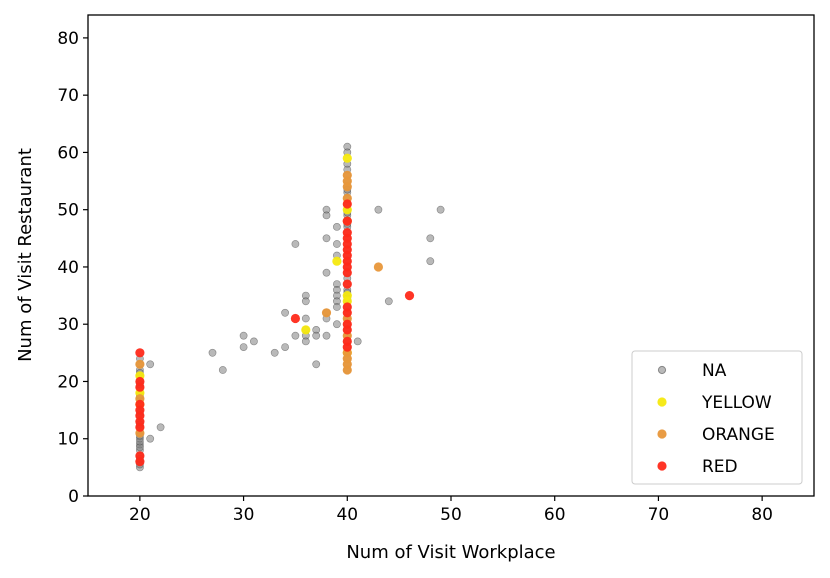  Describe the element at coordinates (73, 497) in the screenshot. I see `y-tick-label: 0` at that location.